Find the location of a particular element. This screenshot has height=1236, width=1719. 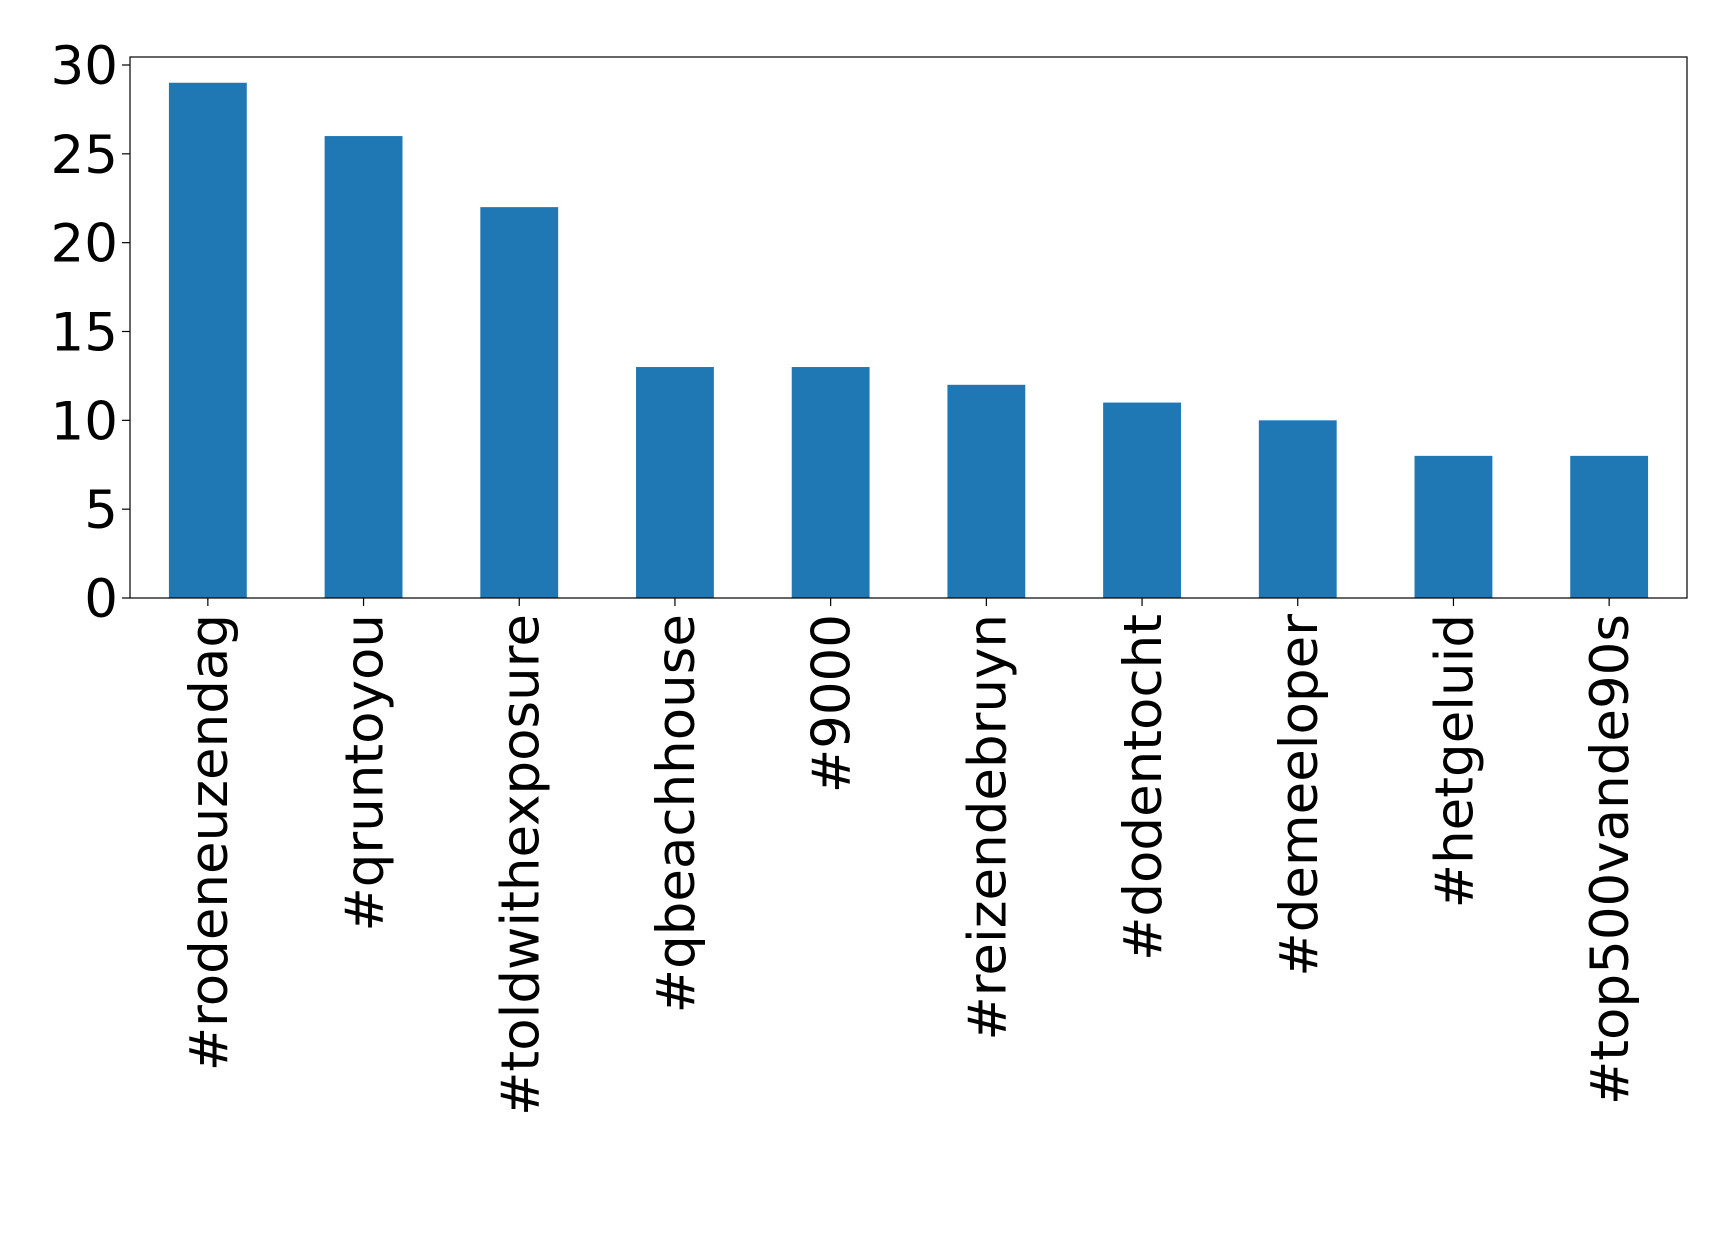

x-tick-label: #reizendebruyn is located at coordinates (987, 827).